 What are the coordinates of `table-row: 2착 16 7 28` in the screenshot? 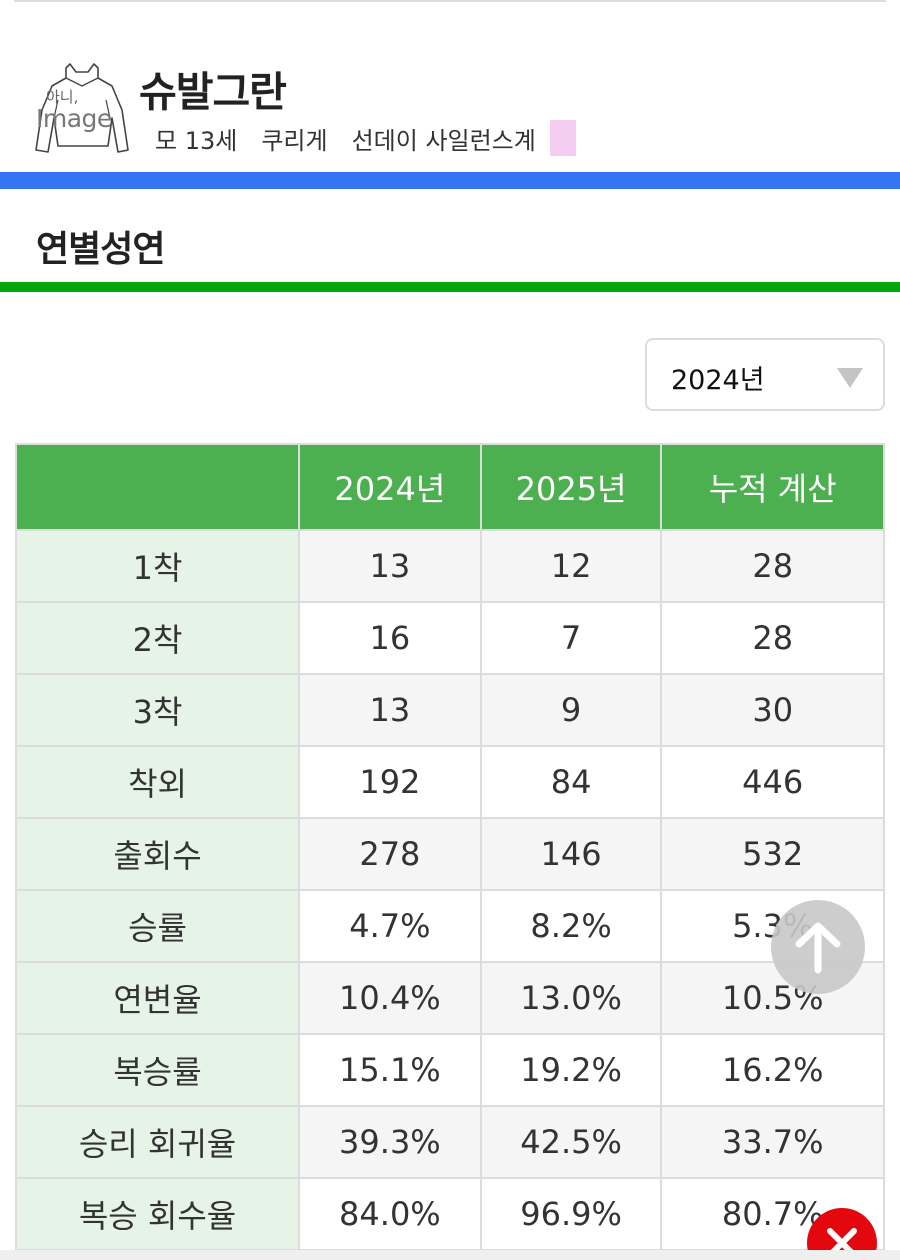 It's located at (449, 638).